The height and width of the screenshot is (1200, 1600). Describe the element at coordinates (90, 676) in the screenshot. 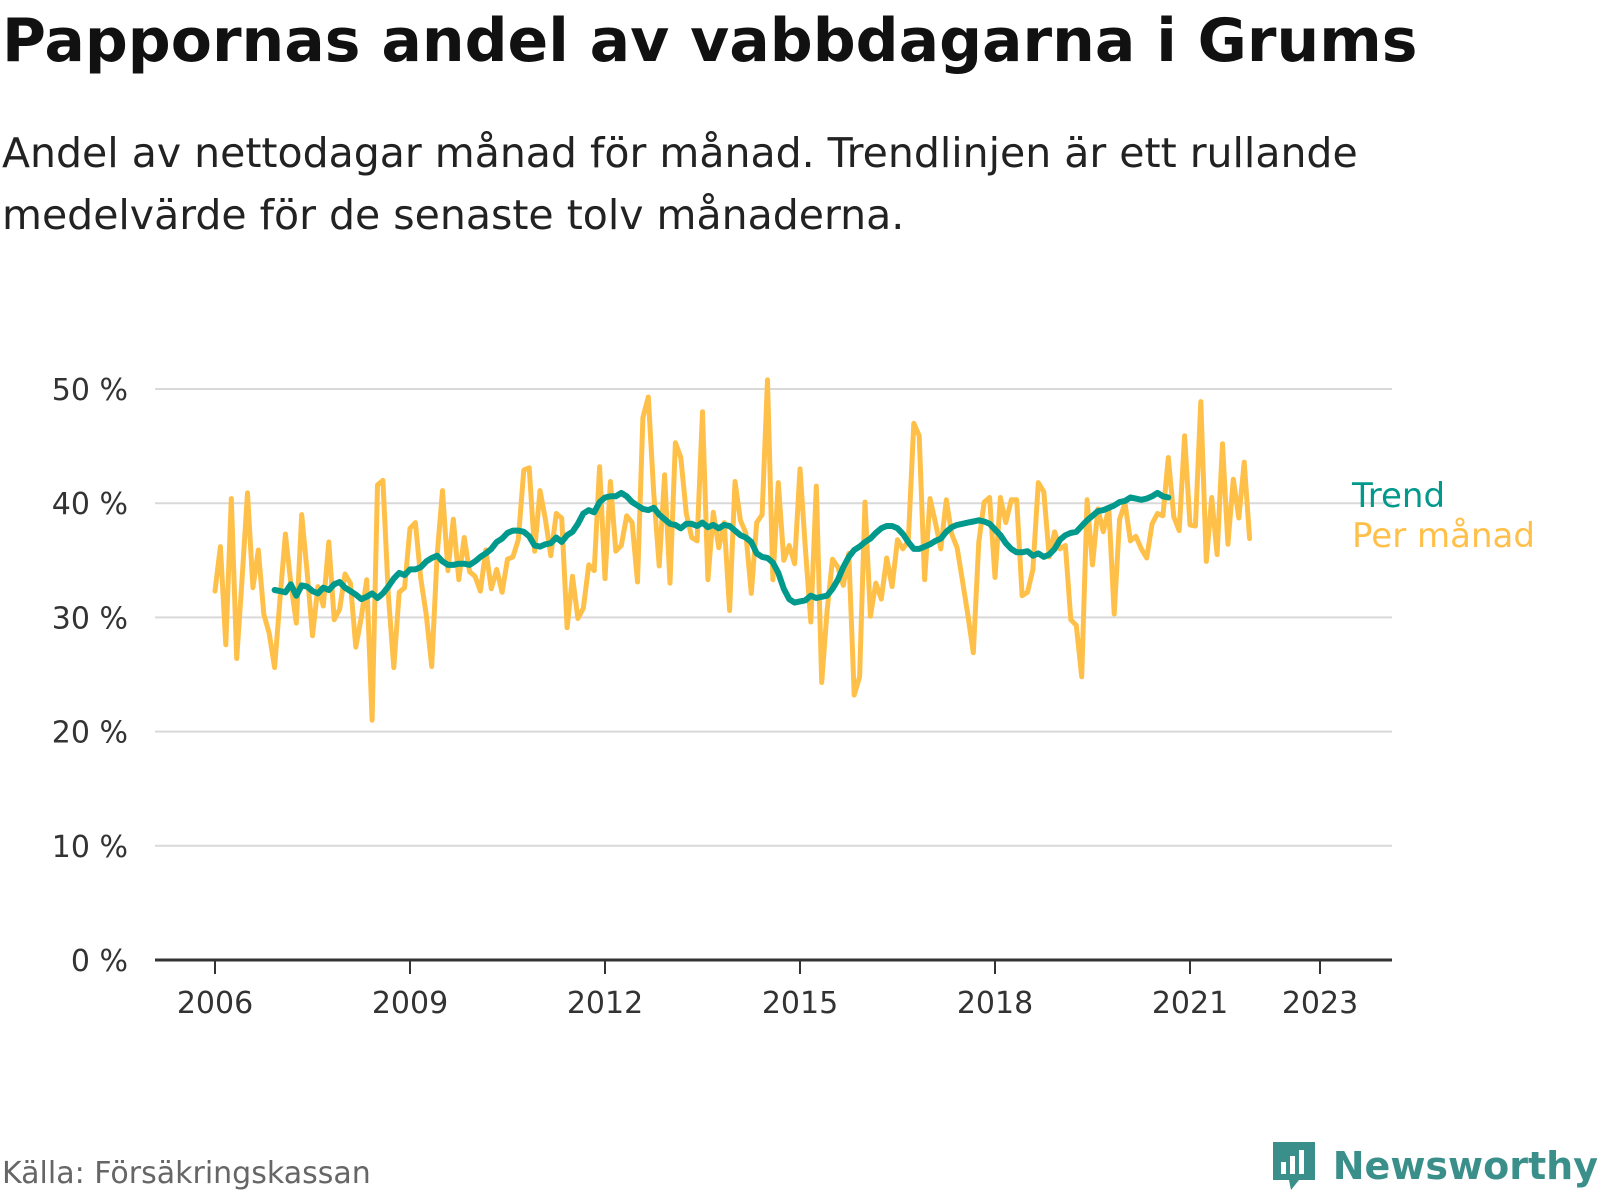

I see `y-axis-ticks: 0 % 10 % 20 % 30 % 40 % 50 %` at that location.